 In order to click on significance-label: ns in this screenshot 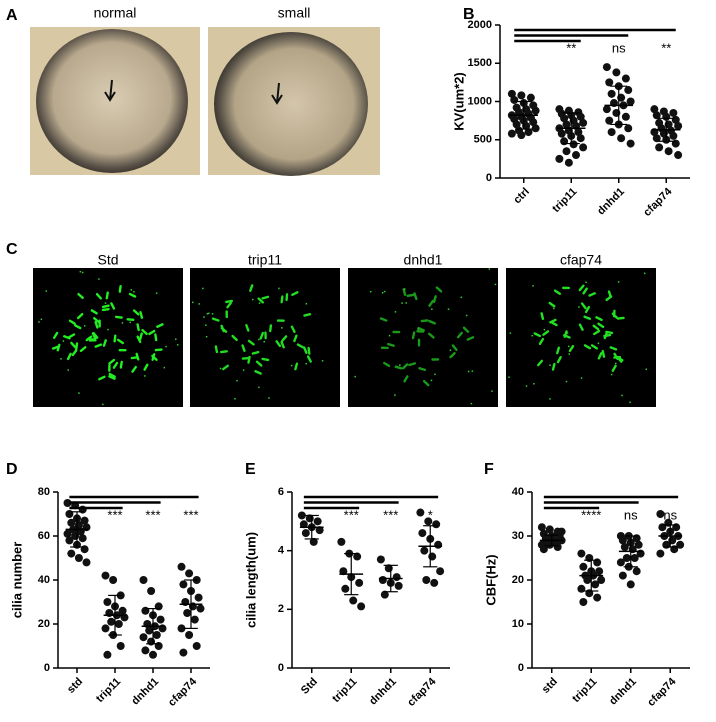, I will do `click(631, 514)`.